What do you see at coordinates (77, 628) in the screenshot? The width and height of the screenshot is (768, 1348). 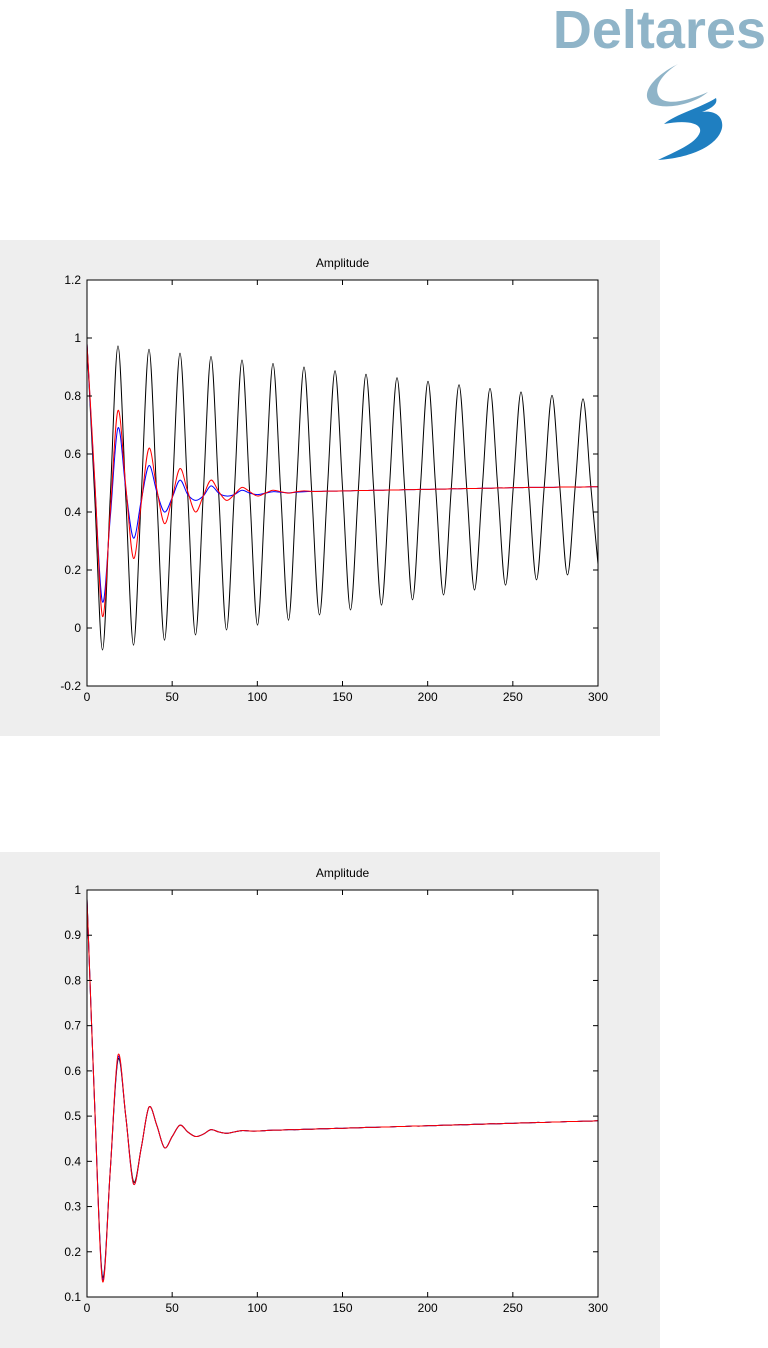 I see `y-tick-label: 0` at bounding box center [77, 628].